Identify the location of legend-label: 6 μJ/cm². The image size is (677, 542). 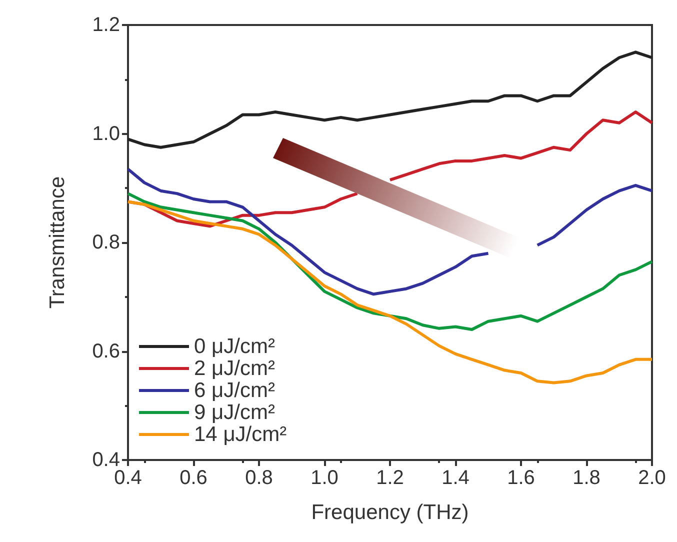
(234, 390).